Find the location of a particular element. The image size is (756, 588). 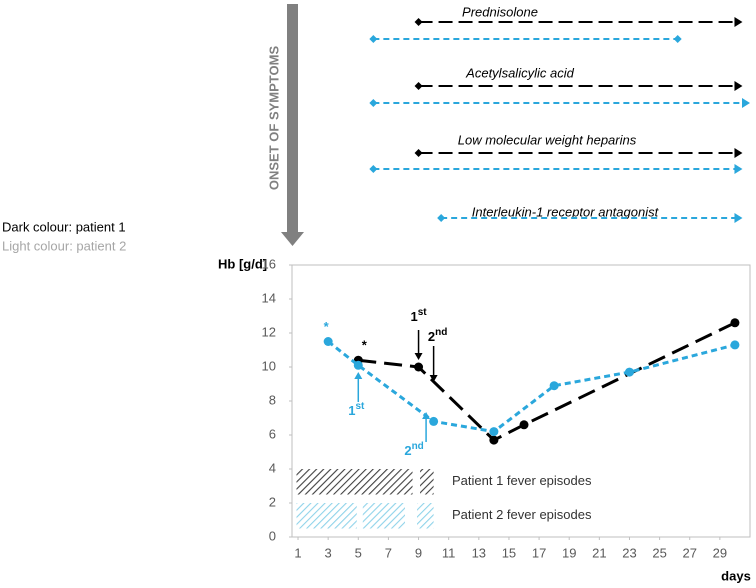

x-tick-label: 3 is located at coordinates (328, 552).